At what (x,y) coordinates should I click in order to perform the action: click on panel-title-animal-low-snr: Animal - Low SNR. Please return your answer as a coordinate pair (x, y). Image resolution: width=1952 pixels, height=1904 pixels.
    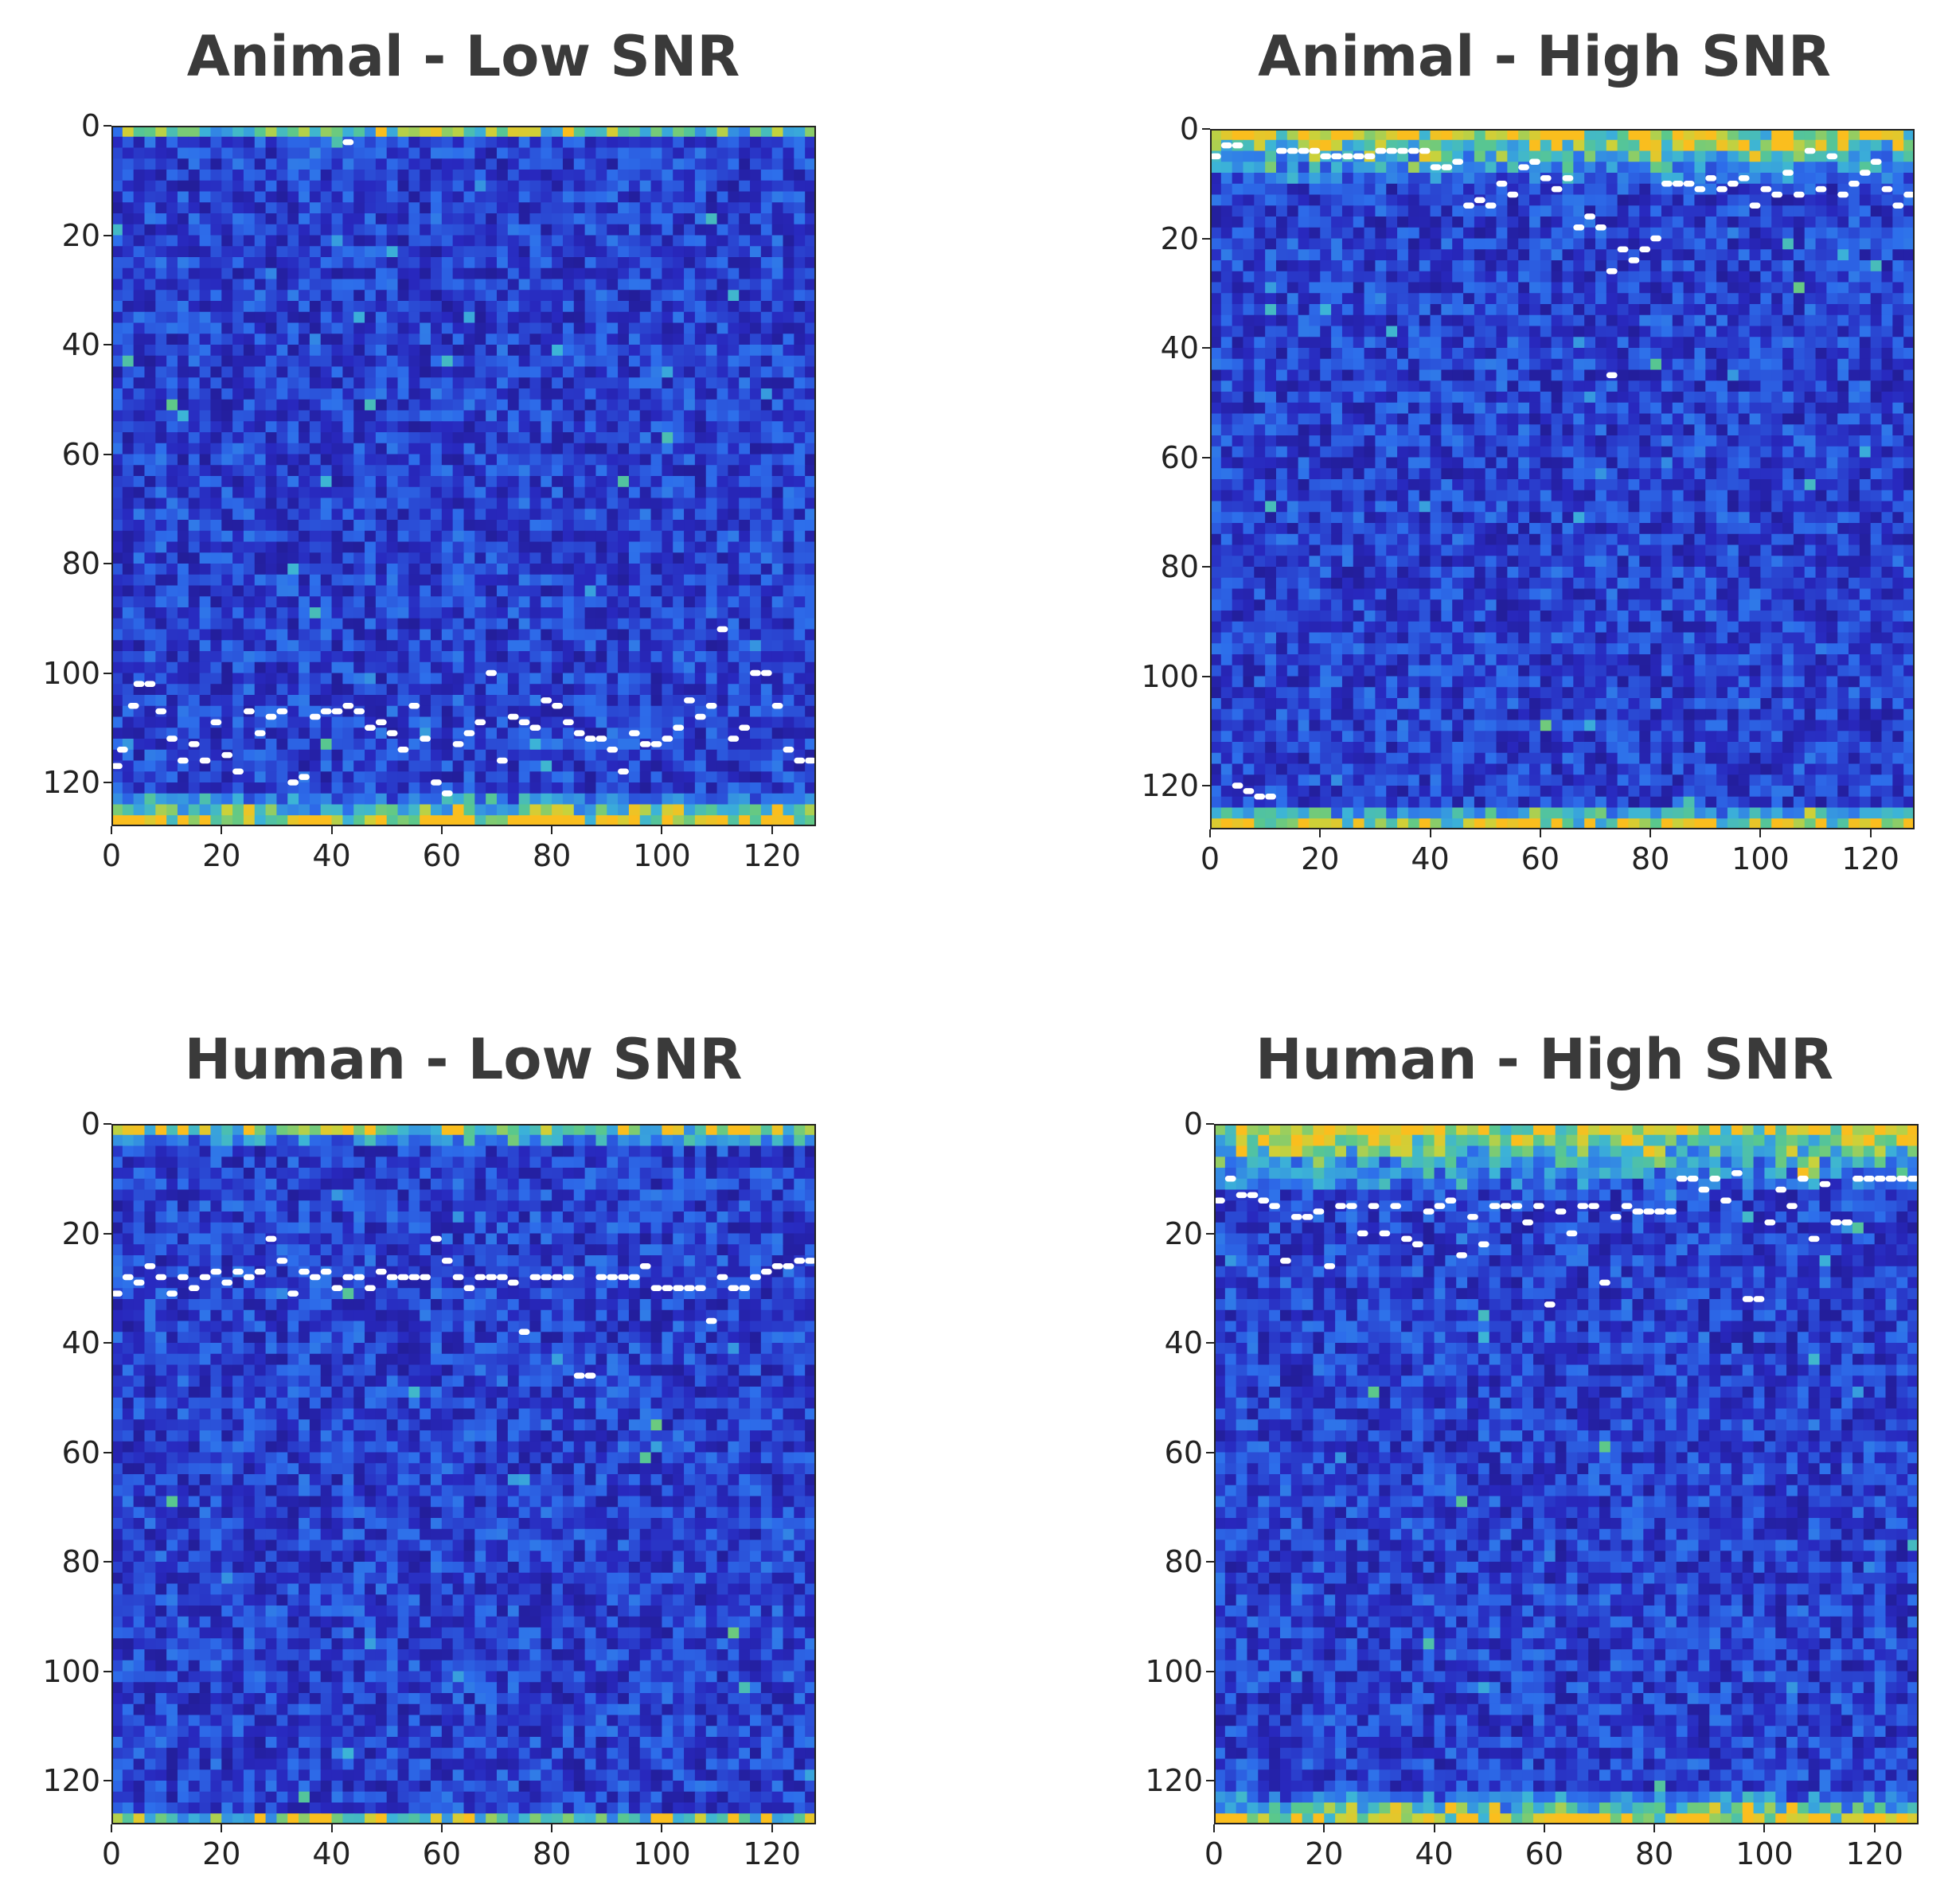
    Looking at the image, I should click on (463, 56).